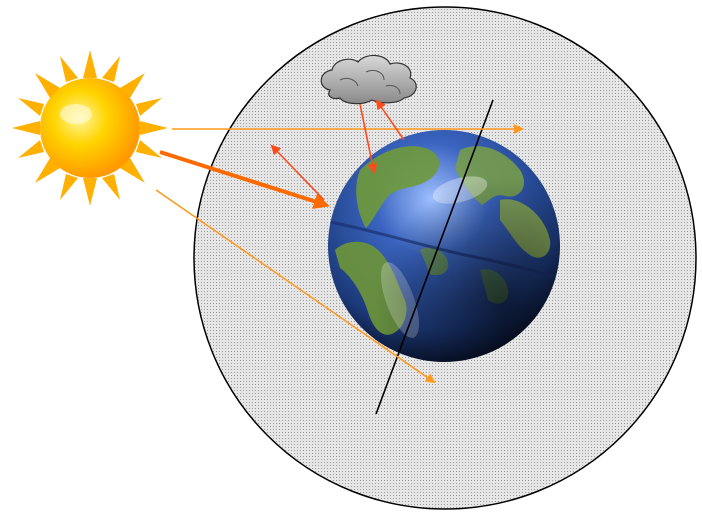  What do you see at coordinates (368, 138) in the screenshot?
I see `arrow-cloud-to-earth` at bounding box center [368, 138].